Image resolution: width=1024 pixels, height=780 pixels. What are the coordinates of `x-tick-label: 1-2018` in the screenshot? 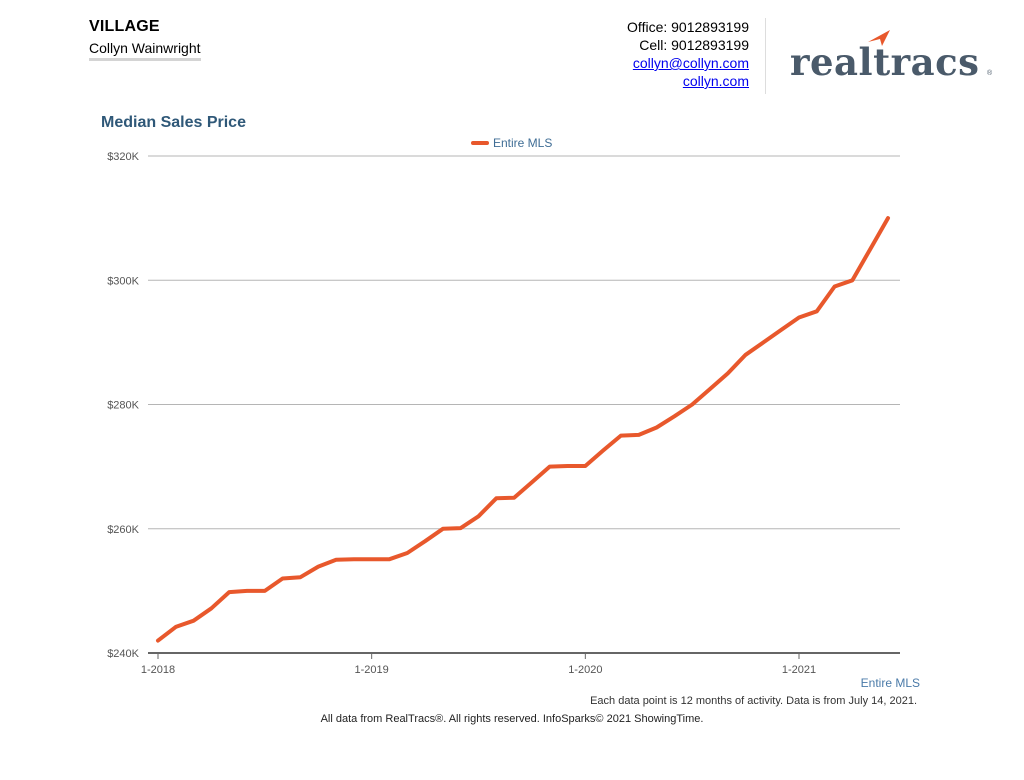 It's located at (158, 670).